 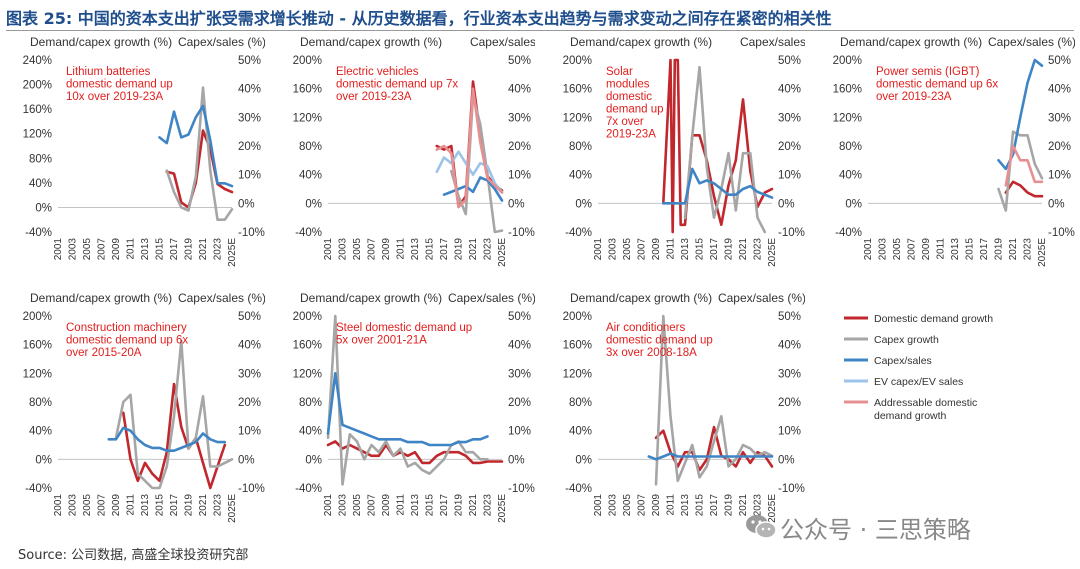 What do you see at coordinates (133, 555) in the screenshot?
I see `source-note: Source: 公司数据, 高盛全球投资研究部` at bounding box center [133, 555].